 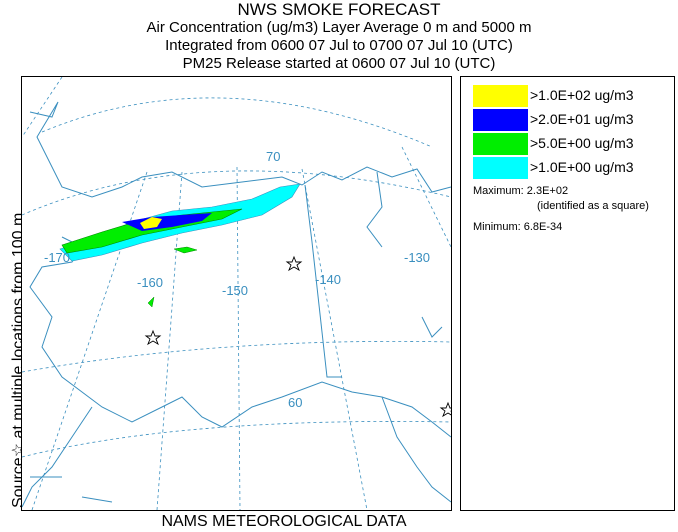 I want to click on legend-label: >5.0E+00 ug/m3, so click(x=582, y=143).